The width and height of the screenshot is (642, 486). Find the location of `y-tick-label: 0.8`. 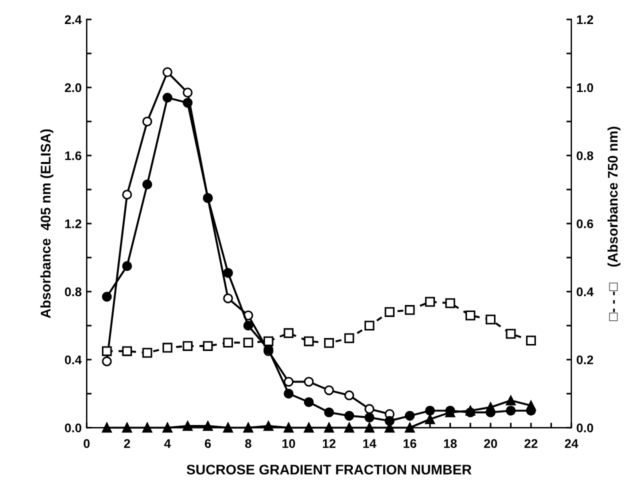

y-tick-label: 0.8 is located at coordinates (73, 291).